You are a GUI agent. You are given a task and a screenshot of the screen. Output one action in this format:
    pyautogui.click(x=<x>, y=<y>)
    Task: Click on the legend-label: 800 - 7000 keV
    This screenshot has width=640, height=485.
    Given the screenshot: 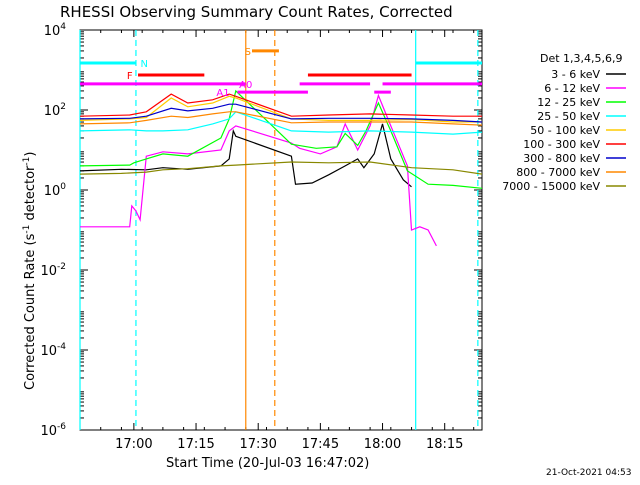 What is the action you would take?
    pyautogui.click(x=558, y=172)
    